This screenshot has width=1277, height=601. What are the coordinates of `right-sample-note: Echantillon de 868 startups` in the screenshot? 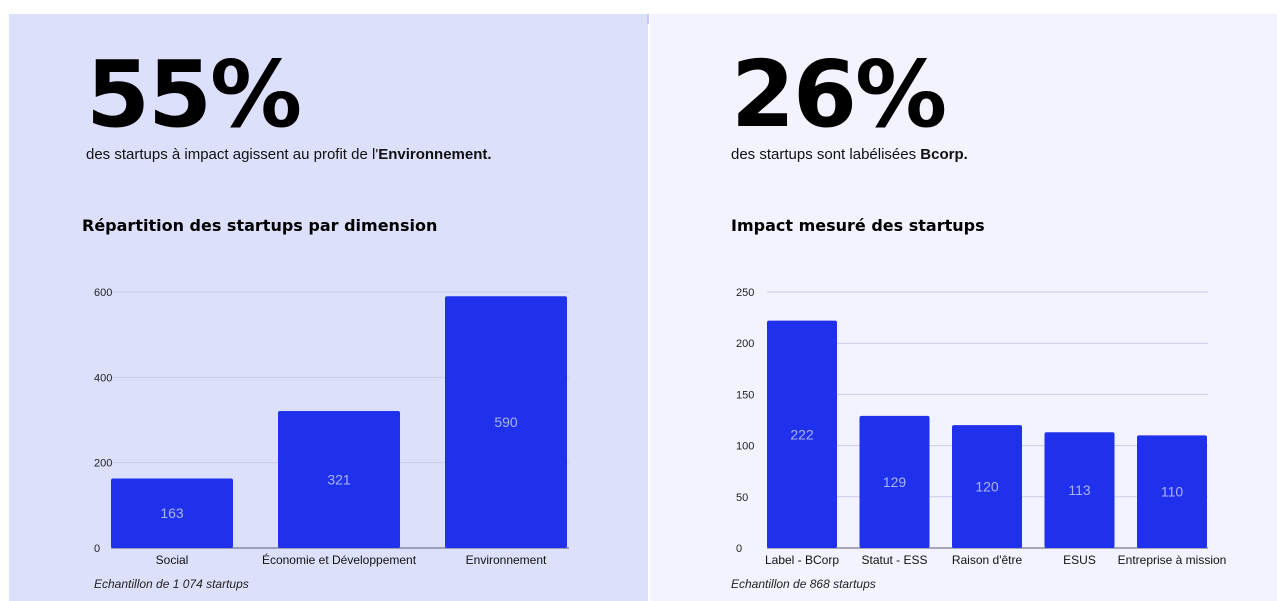 It's located at (803, 584).